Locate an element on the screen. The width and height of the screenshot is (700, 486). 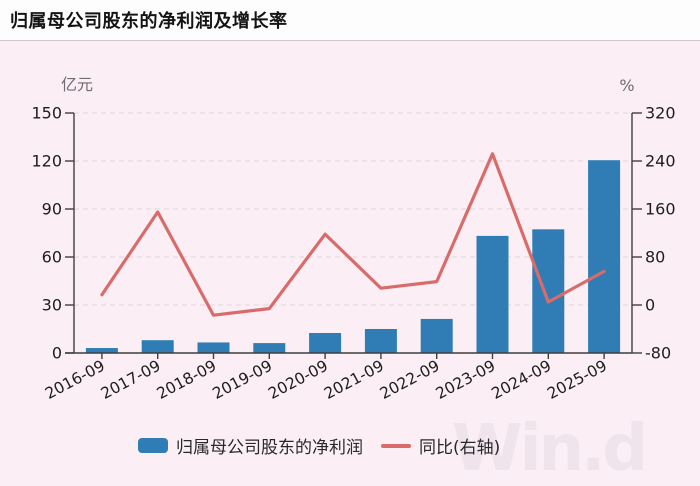
left-axis-unit: 亿元 is located at coordinates (77, 84).